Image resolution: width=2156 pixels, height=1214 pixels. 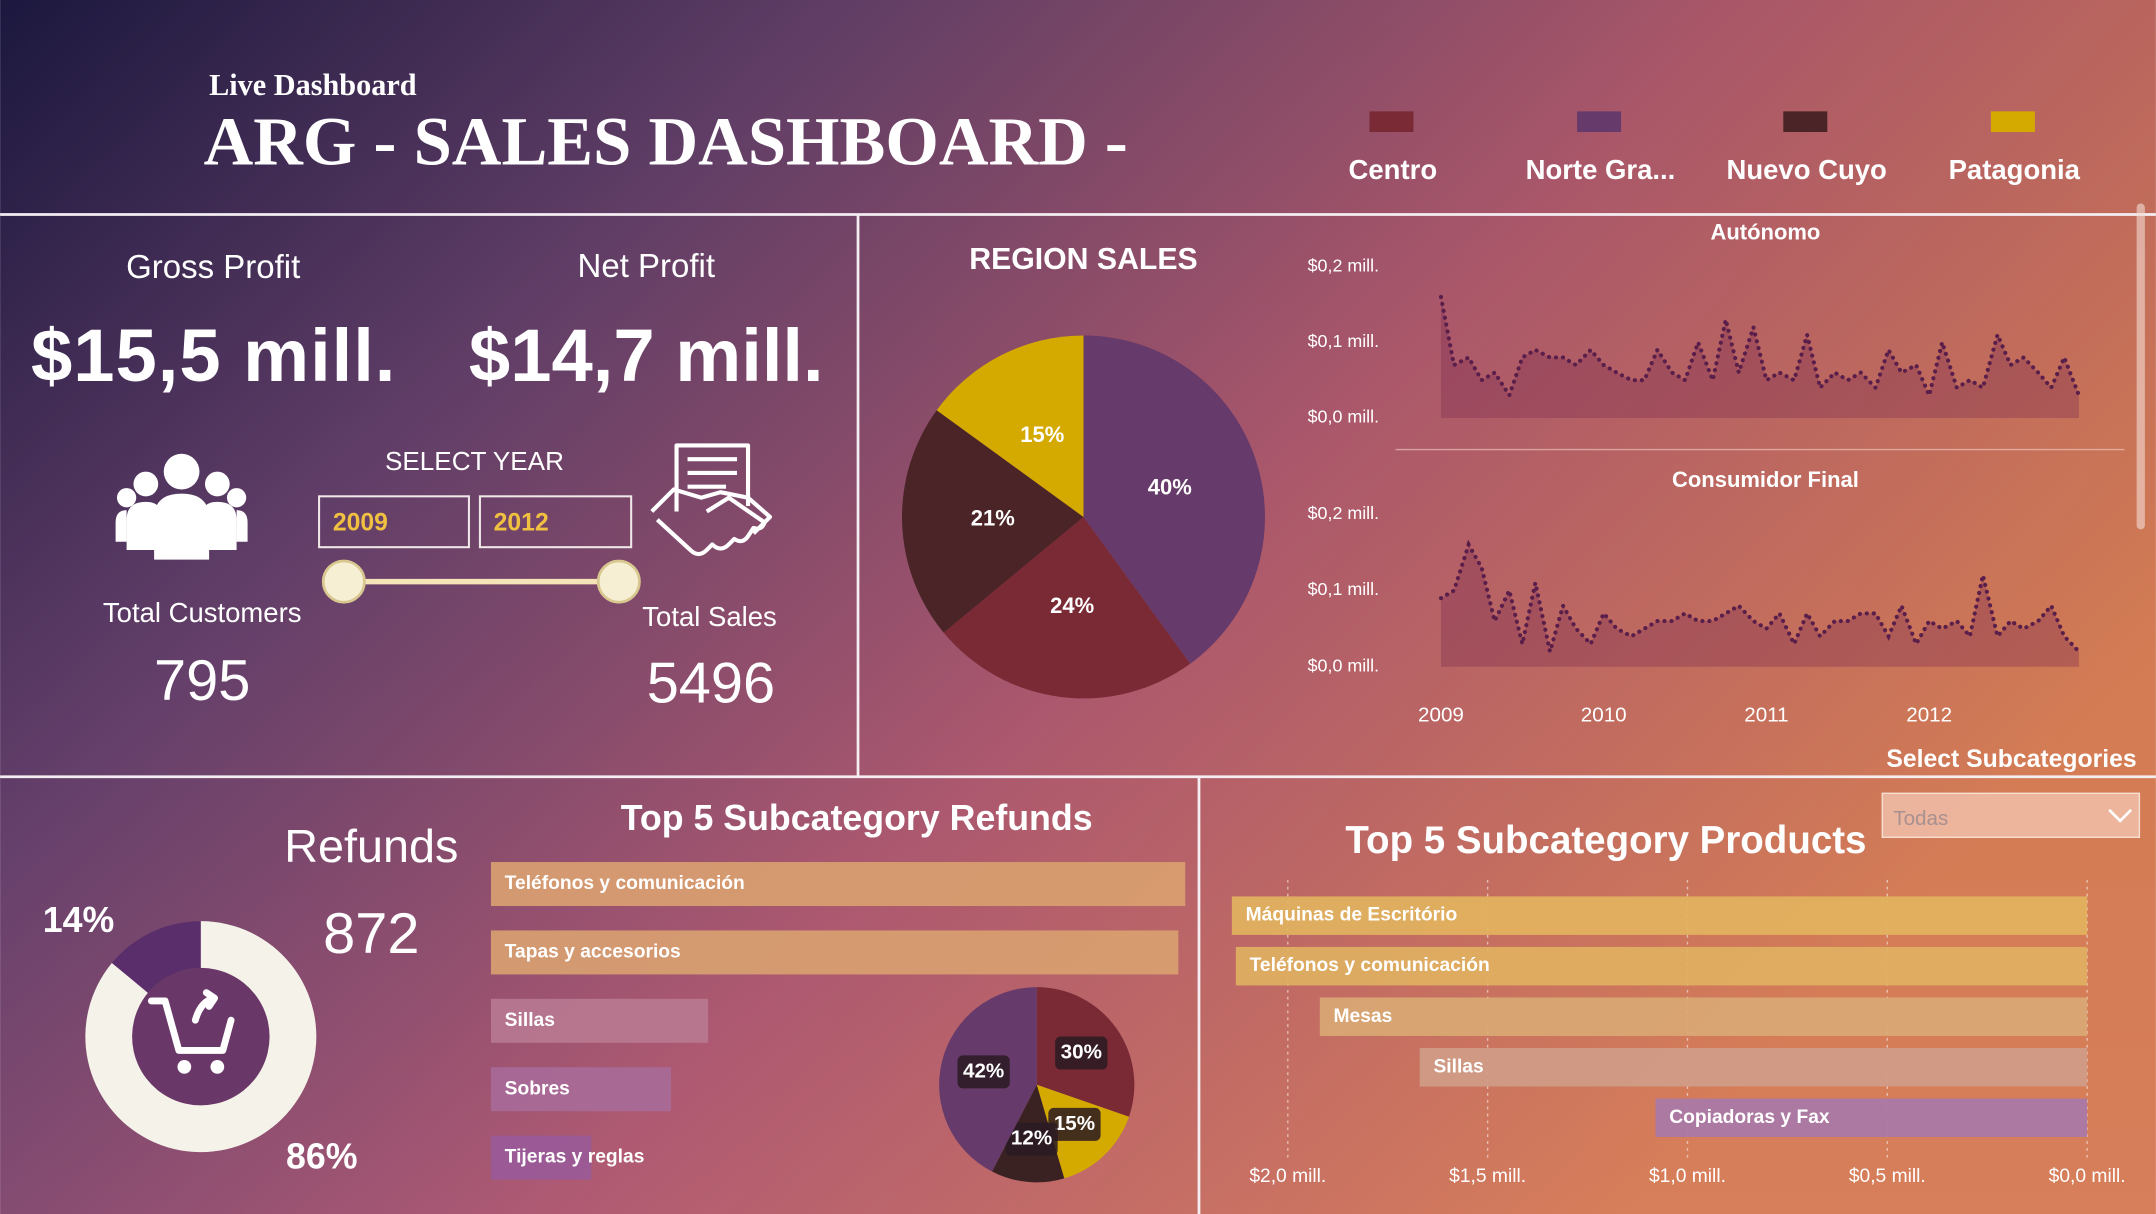 What do you see at coordinates (711, 684) in the screenshot?
I see `kpi-value: 5496` at bounding box center [711, 684].